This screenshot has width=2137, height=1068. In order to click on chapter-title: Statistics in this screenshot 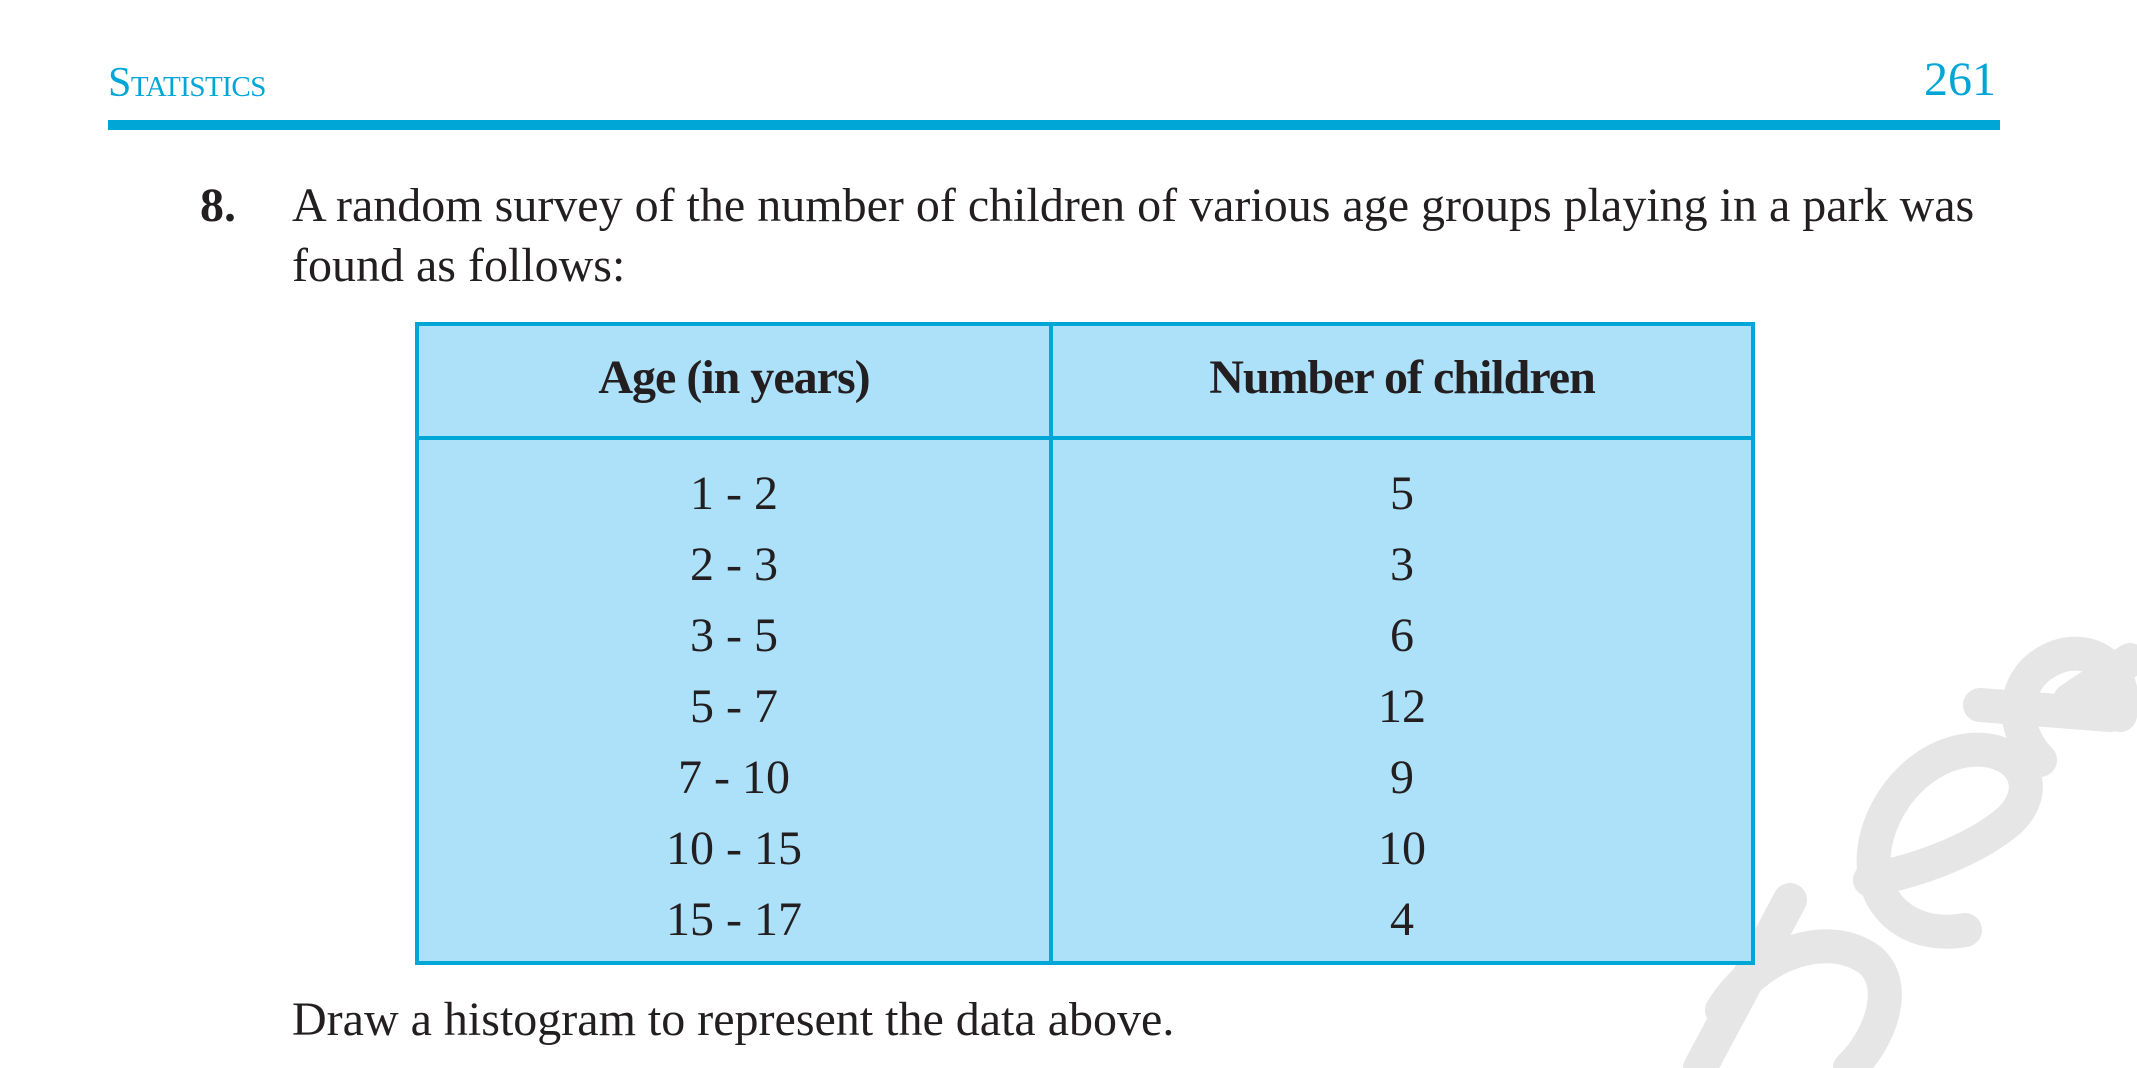, I will do `click(187, 83)`.